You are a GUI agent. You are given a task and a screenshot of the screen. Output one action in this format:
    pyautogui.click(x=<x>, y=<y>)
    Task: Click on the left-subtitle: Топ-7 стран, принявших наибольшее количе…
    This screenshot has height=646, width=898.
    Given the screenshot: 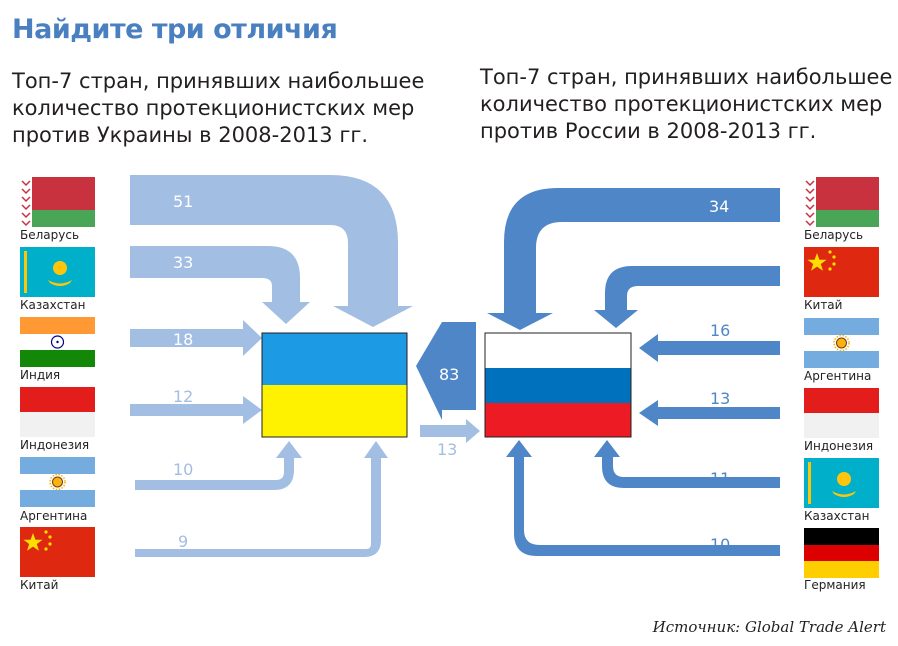 What is the action you would take?
    pyautogui.click(x=218, y=108)
    